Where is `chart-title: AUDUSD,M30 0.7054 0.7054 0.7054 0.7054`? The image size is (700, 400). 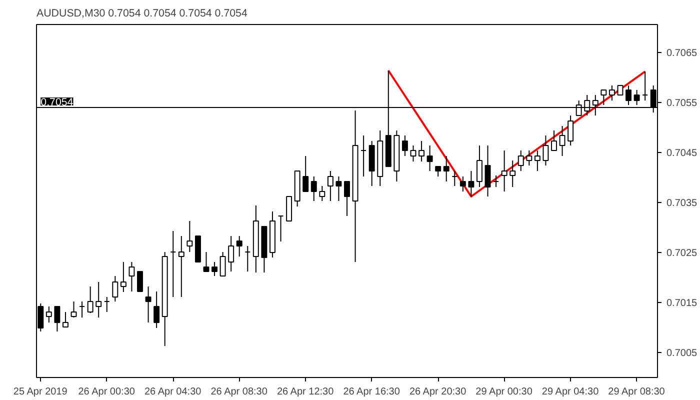 chart-title: AUDUSD,M30 0.7054 0.7054 0.7054 0.7054 is located at coordinates (142, 14).